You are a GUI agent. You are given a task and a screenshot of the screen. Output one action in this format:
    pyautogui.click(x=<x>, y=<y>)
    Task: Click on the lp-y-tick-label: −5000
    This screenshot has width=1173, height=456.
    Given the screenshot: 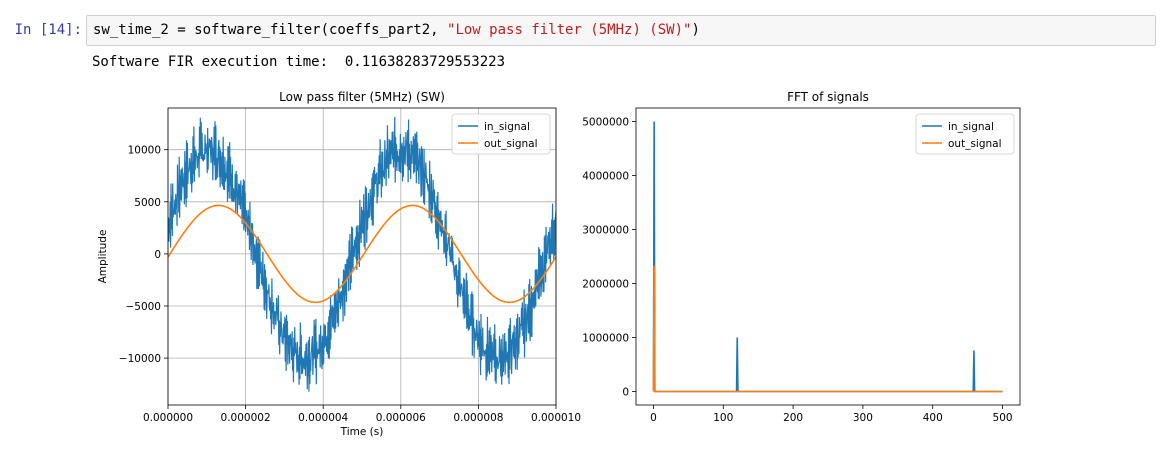 What is the action you would take?
    pyautogui.click(x=143, y=307)
    